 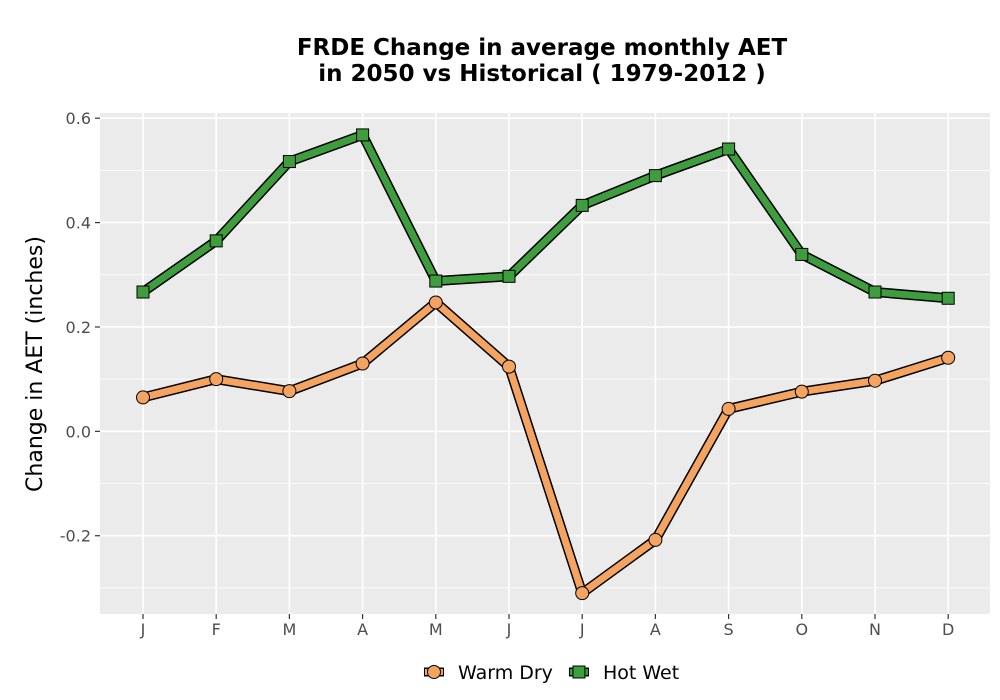 What do you see at coordinates (875, 629) in the screenshot?
I see `x-tick-label: N` at bounding box center [875, 629].